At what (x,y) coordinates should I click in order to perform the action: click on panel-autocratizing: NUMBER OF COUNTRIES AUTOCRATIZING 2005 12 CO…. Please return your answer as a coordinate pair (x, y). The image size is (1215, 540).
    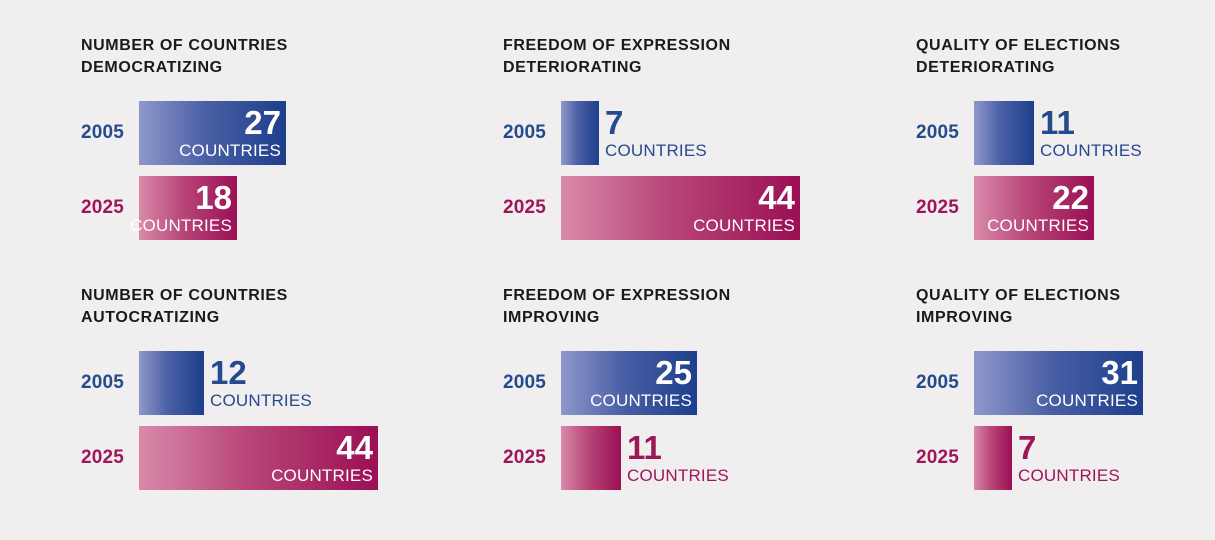
    Looking at the image, I should click on (251, 395).